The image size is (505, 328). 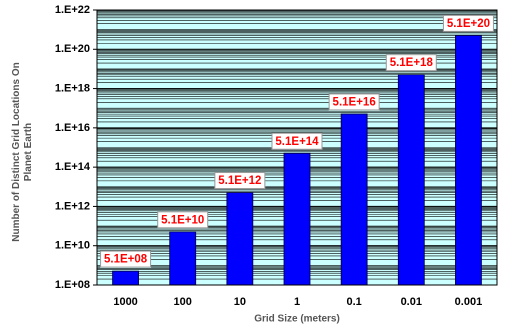 What do you see at coordinates (73, 167) in the screenshot?
I see `y-tick-label: 1.E+14` at bounding box center [73, 167].